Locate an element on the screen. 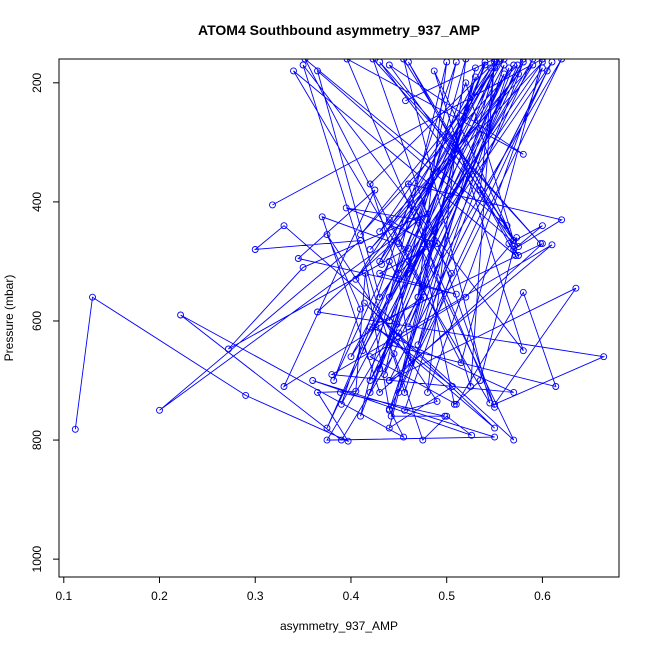  x-axis: 0.1 0.2 0.3 0.4 0.5 0.6 is located at coordinates (303, 590).